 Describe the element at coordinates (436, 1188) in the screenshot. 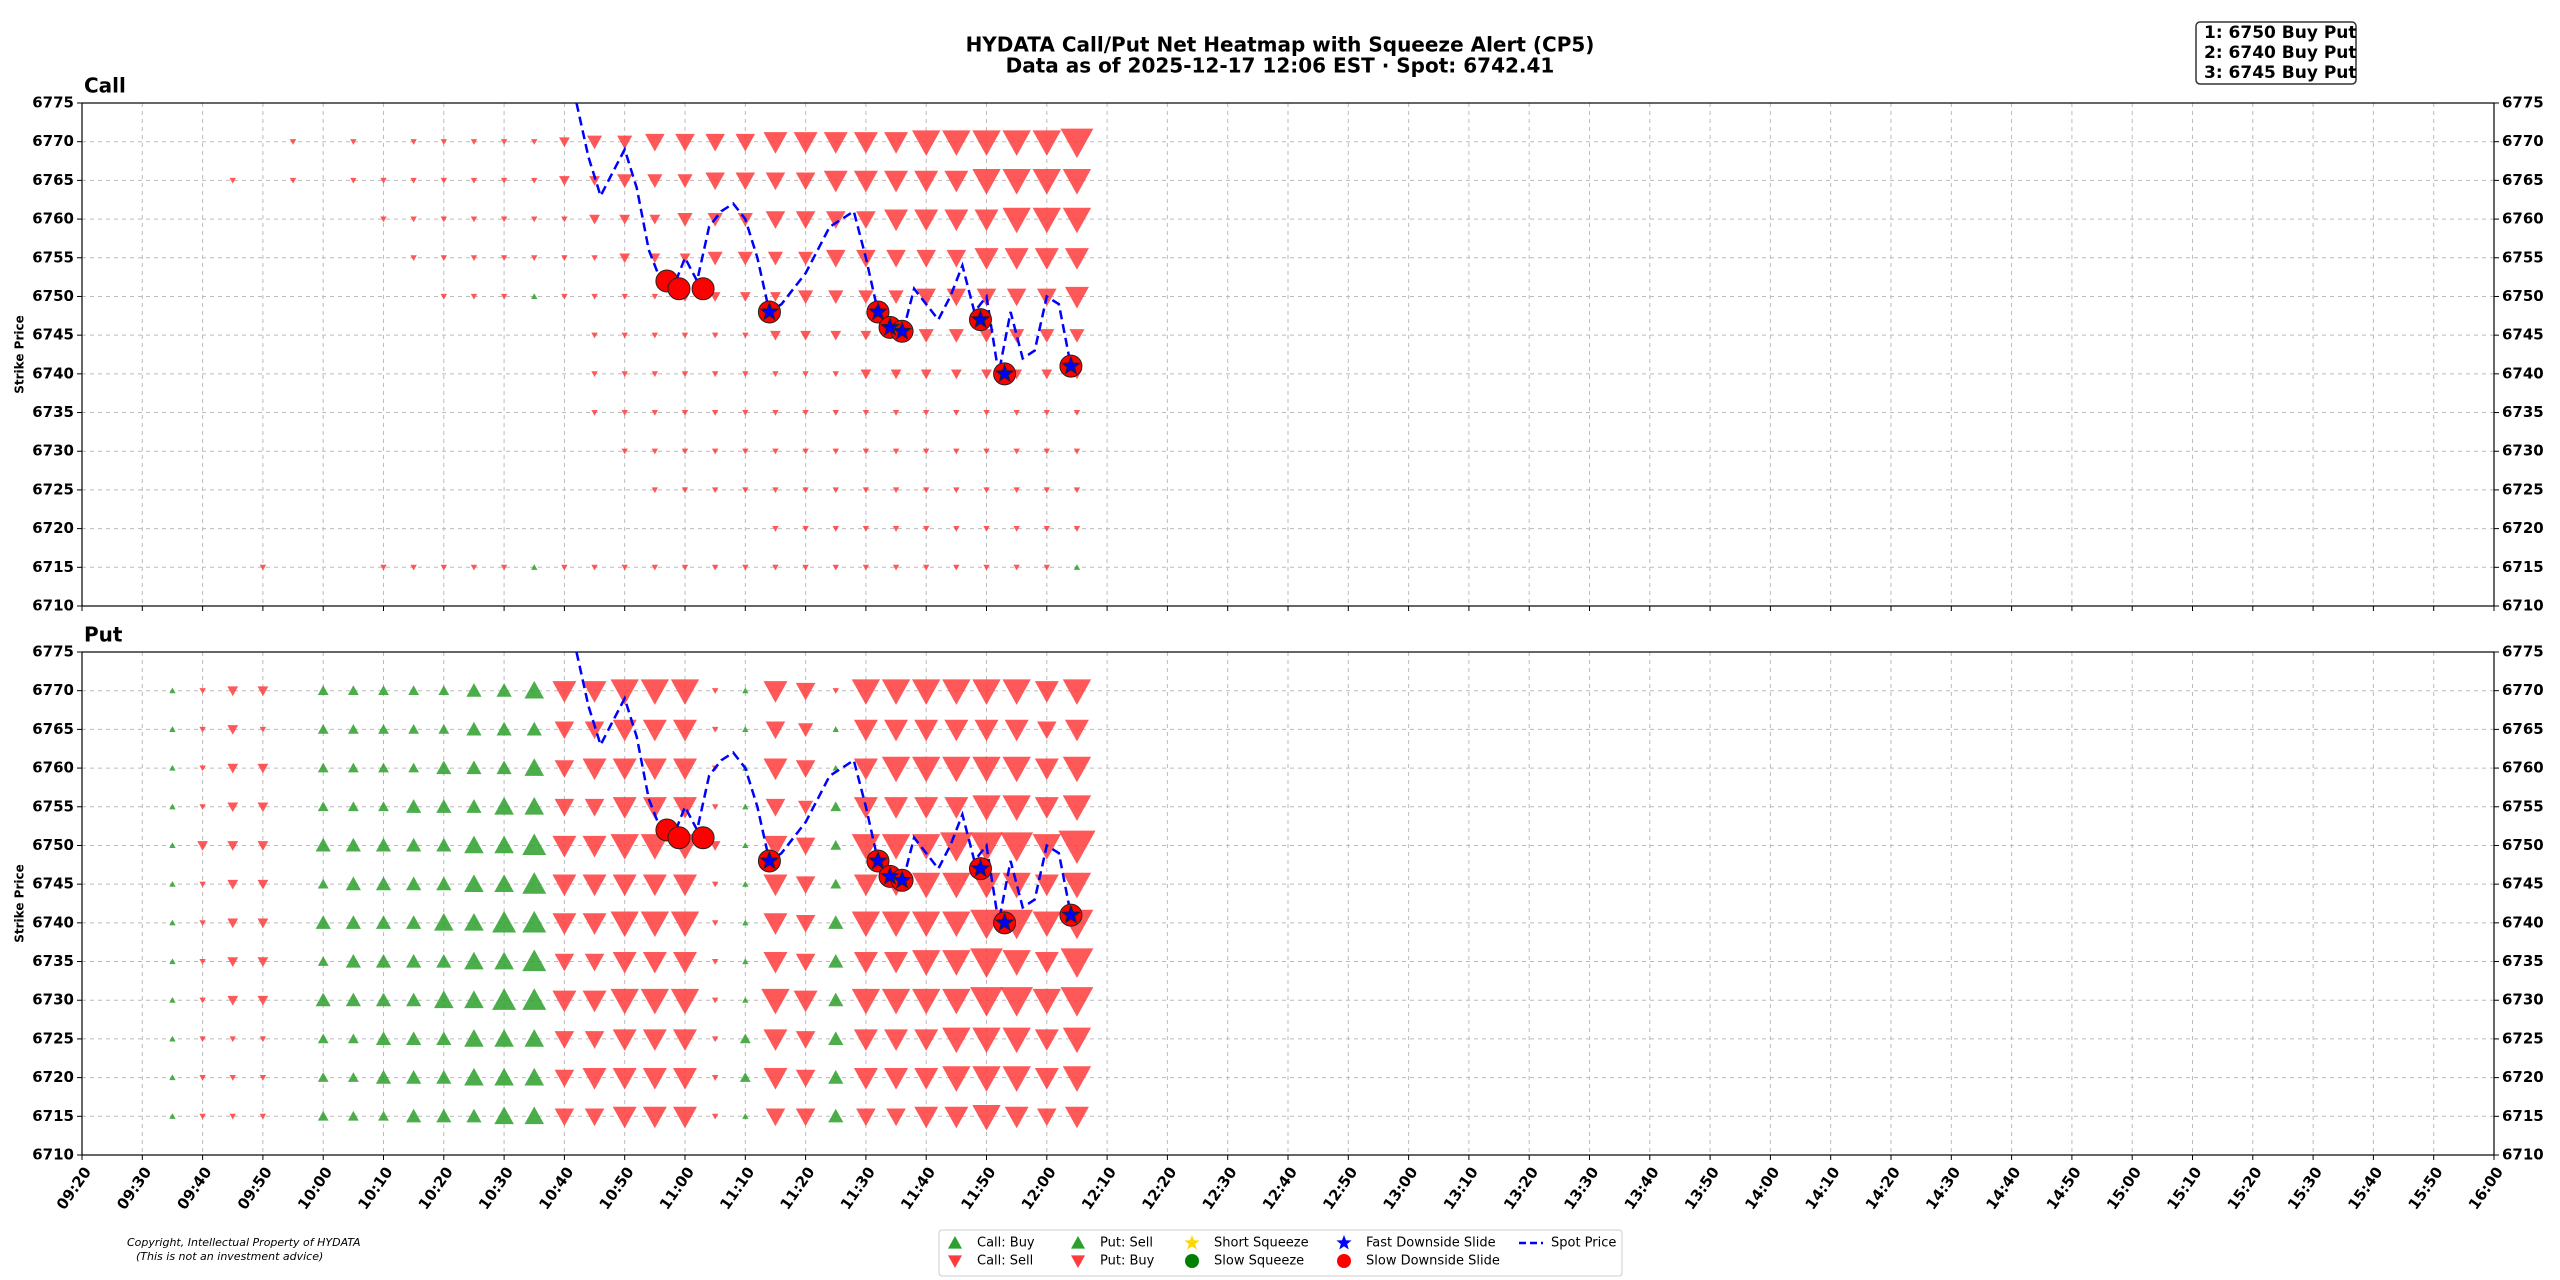

I see `x-tick-label: 10:20` at that location.